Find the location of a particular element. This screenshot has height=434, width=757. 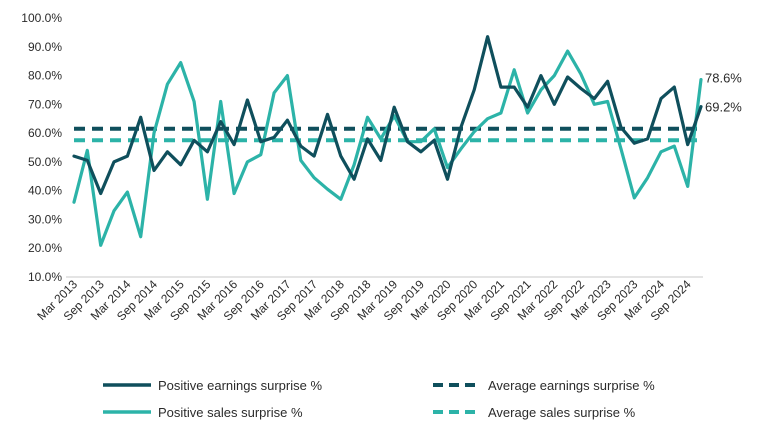

y-tick-label: 100.0% is located at coordinates (41, 18).